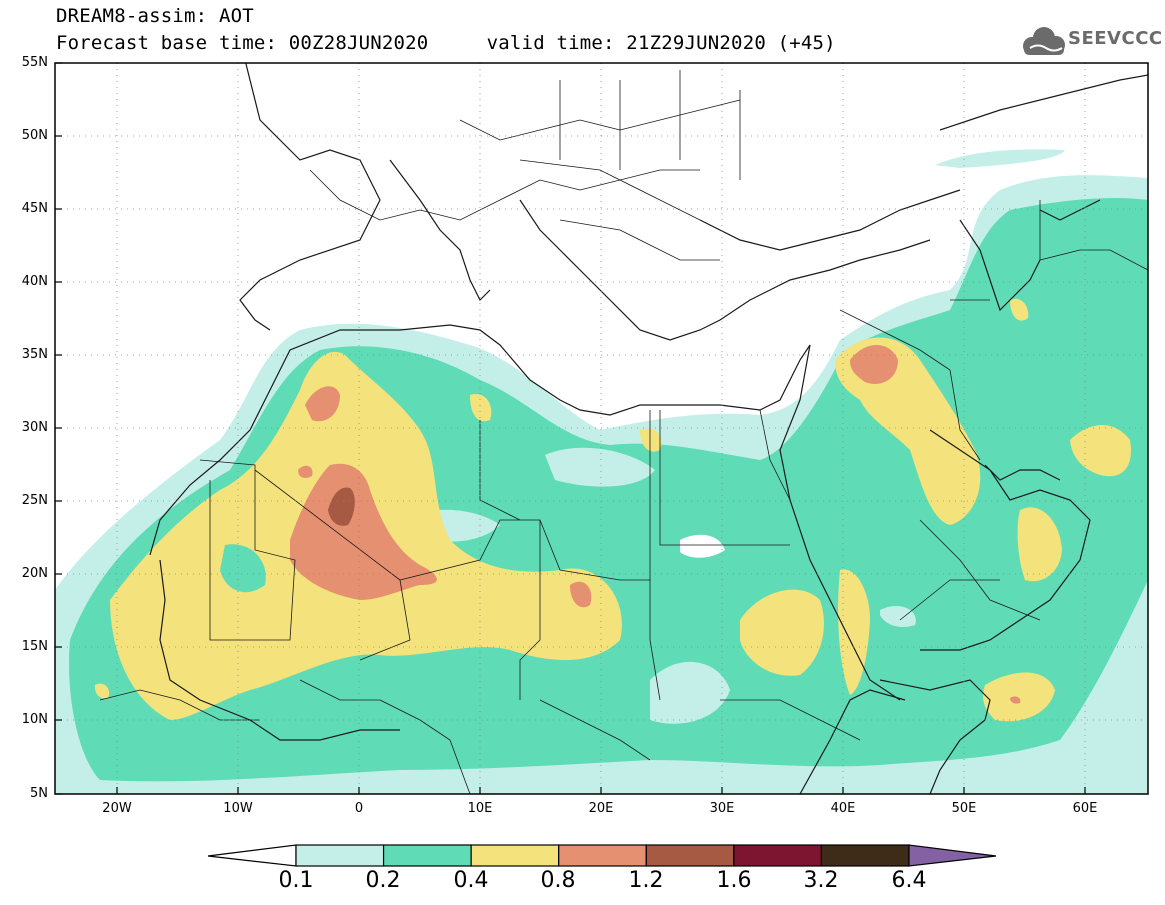 This screenshot has height=905, width=1165. What do you see at coordinates (238, 808) in the screenshot?
I see `lon-tick-label: 10W` at bounding box center [238, 808].